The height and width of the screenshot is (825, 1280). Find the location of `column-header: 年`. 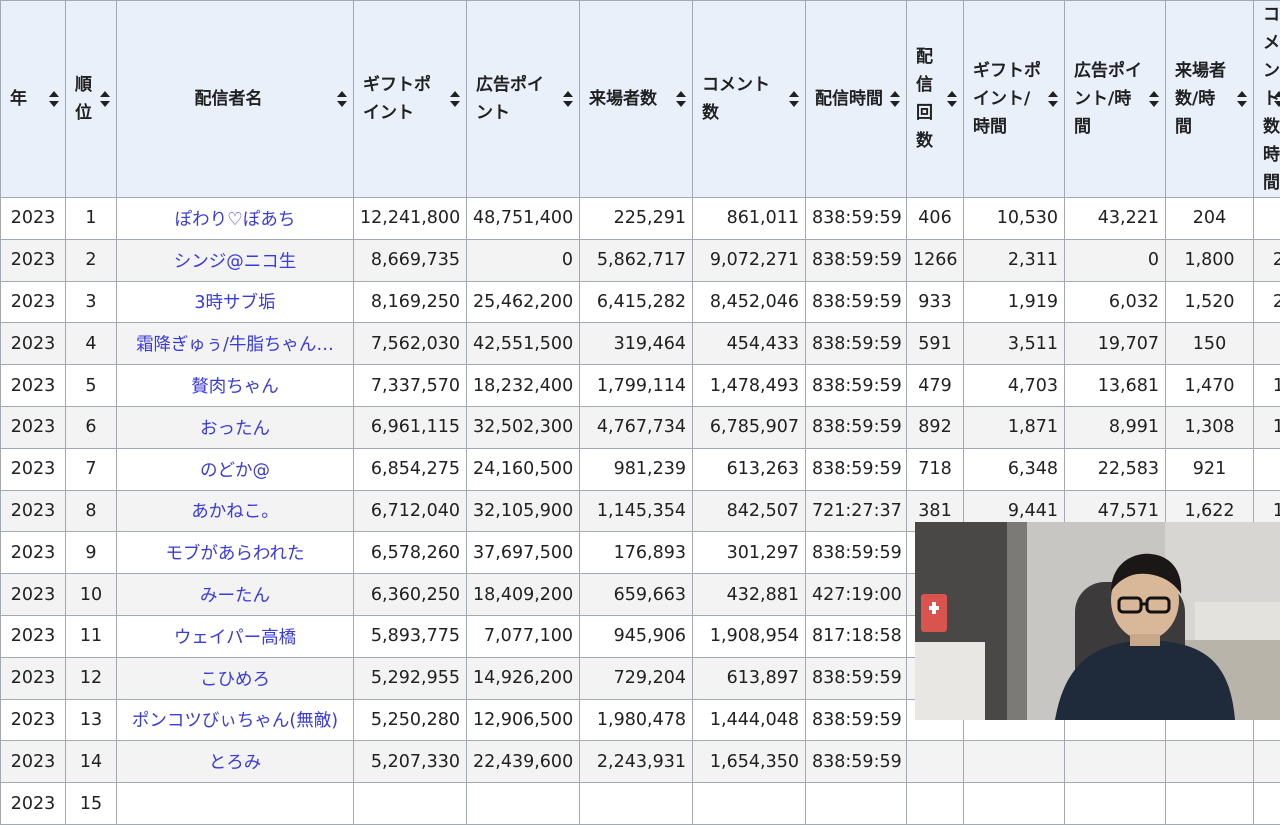

column-header: 年 is located at coordinates (33, 99).